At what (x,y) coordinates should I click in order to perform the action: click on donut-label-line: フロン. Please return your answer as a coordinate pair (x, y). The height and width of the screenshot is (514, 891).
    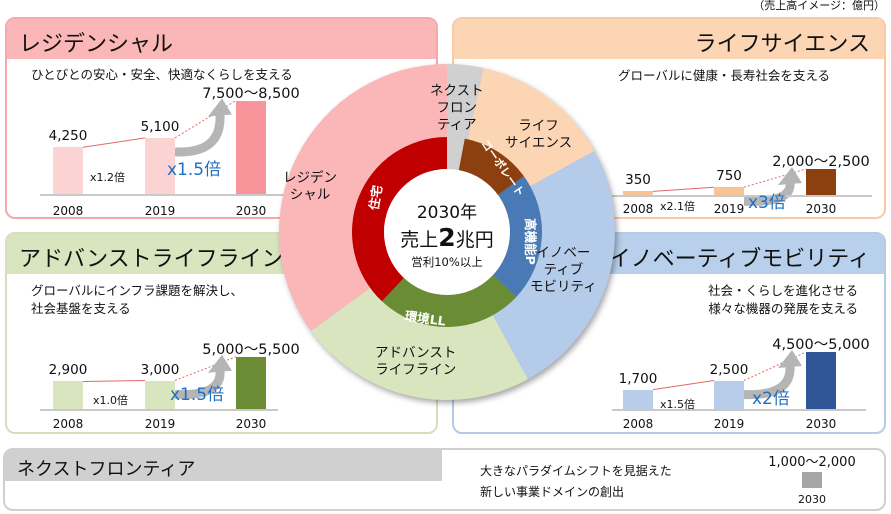
    Looking at the image, I should click on (457, 108).